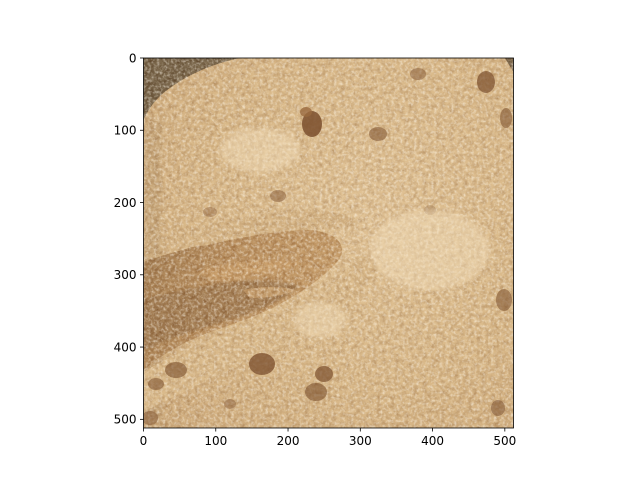  What do you see at coordinates (288, 441) in the screenshot?
I see `x-tick-label: 200` at bounding box center [288, 441].